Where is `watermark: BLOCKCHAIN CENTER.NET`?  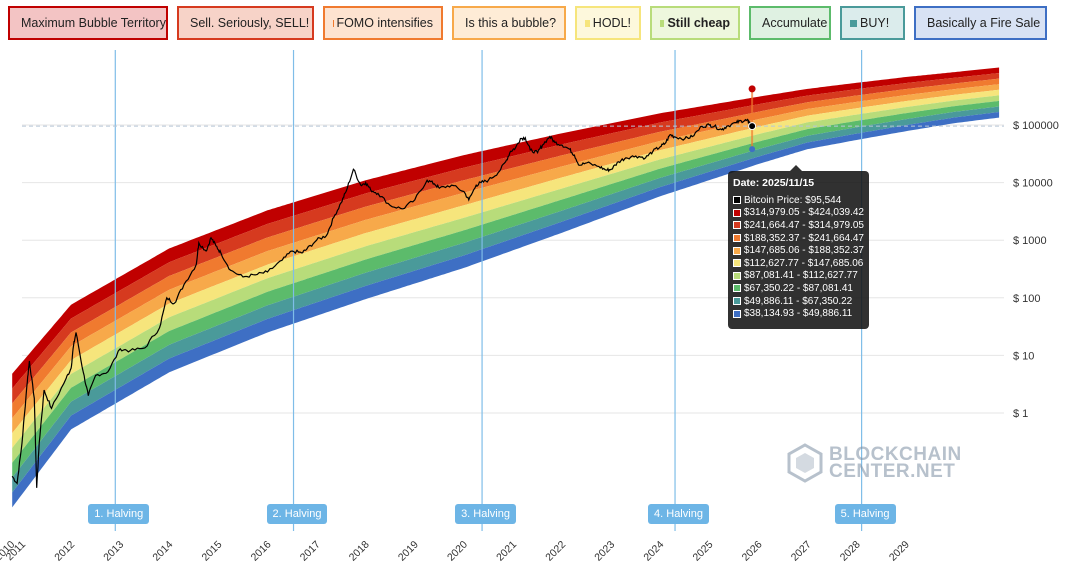
watermark: BLOCKCHAIN CENTER.NET is located at coordinates (874, 463).